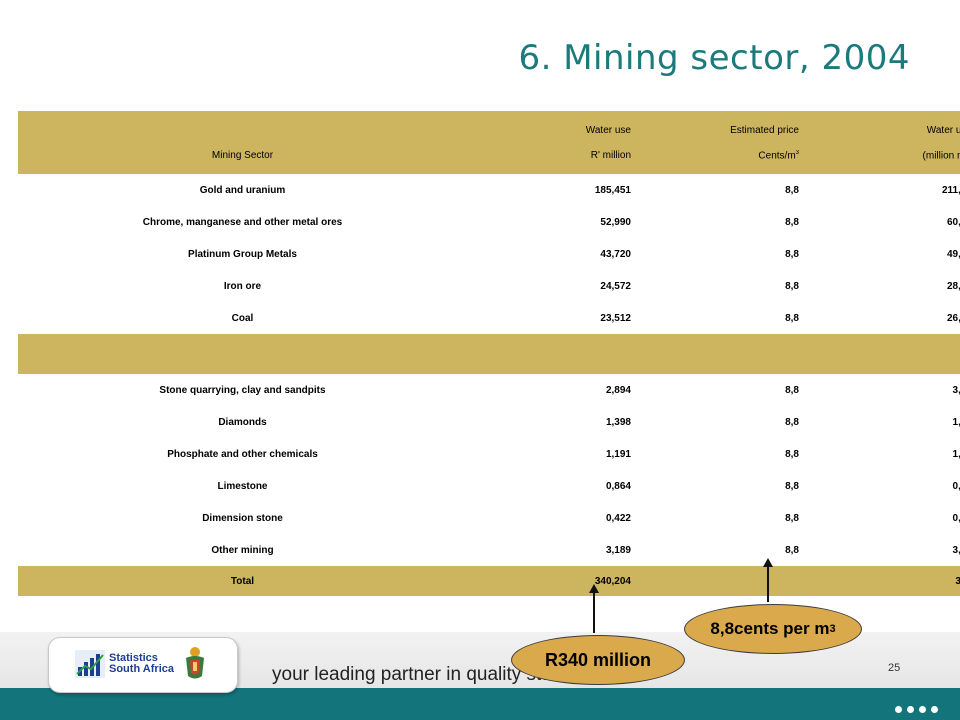  What do you see at coordinates (881, 581) in the screenshot?
I see `total-volume: 388` at bounding box center [881, 581].